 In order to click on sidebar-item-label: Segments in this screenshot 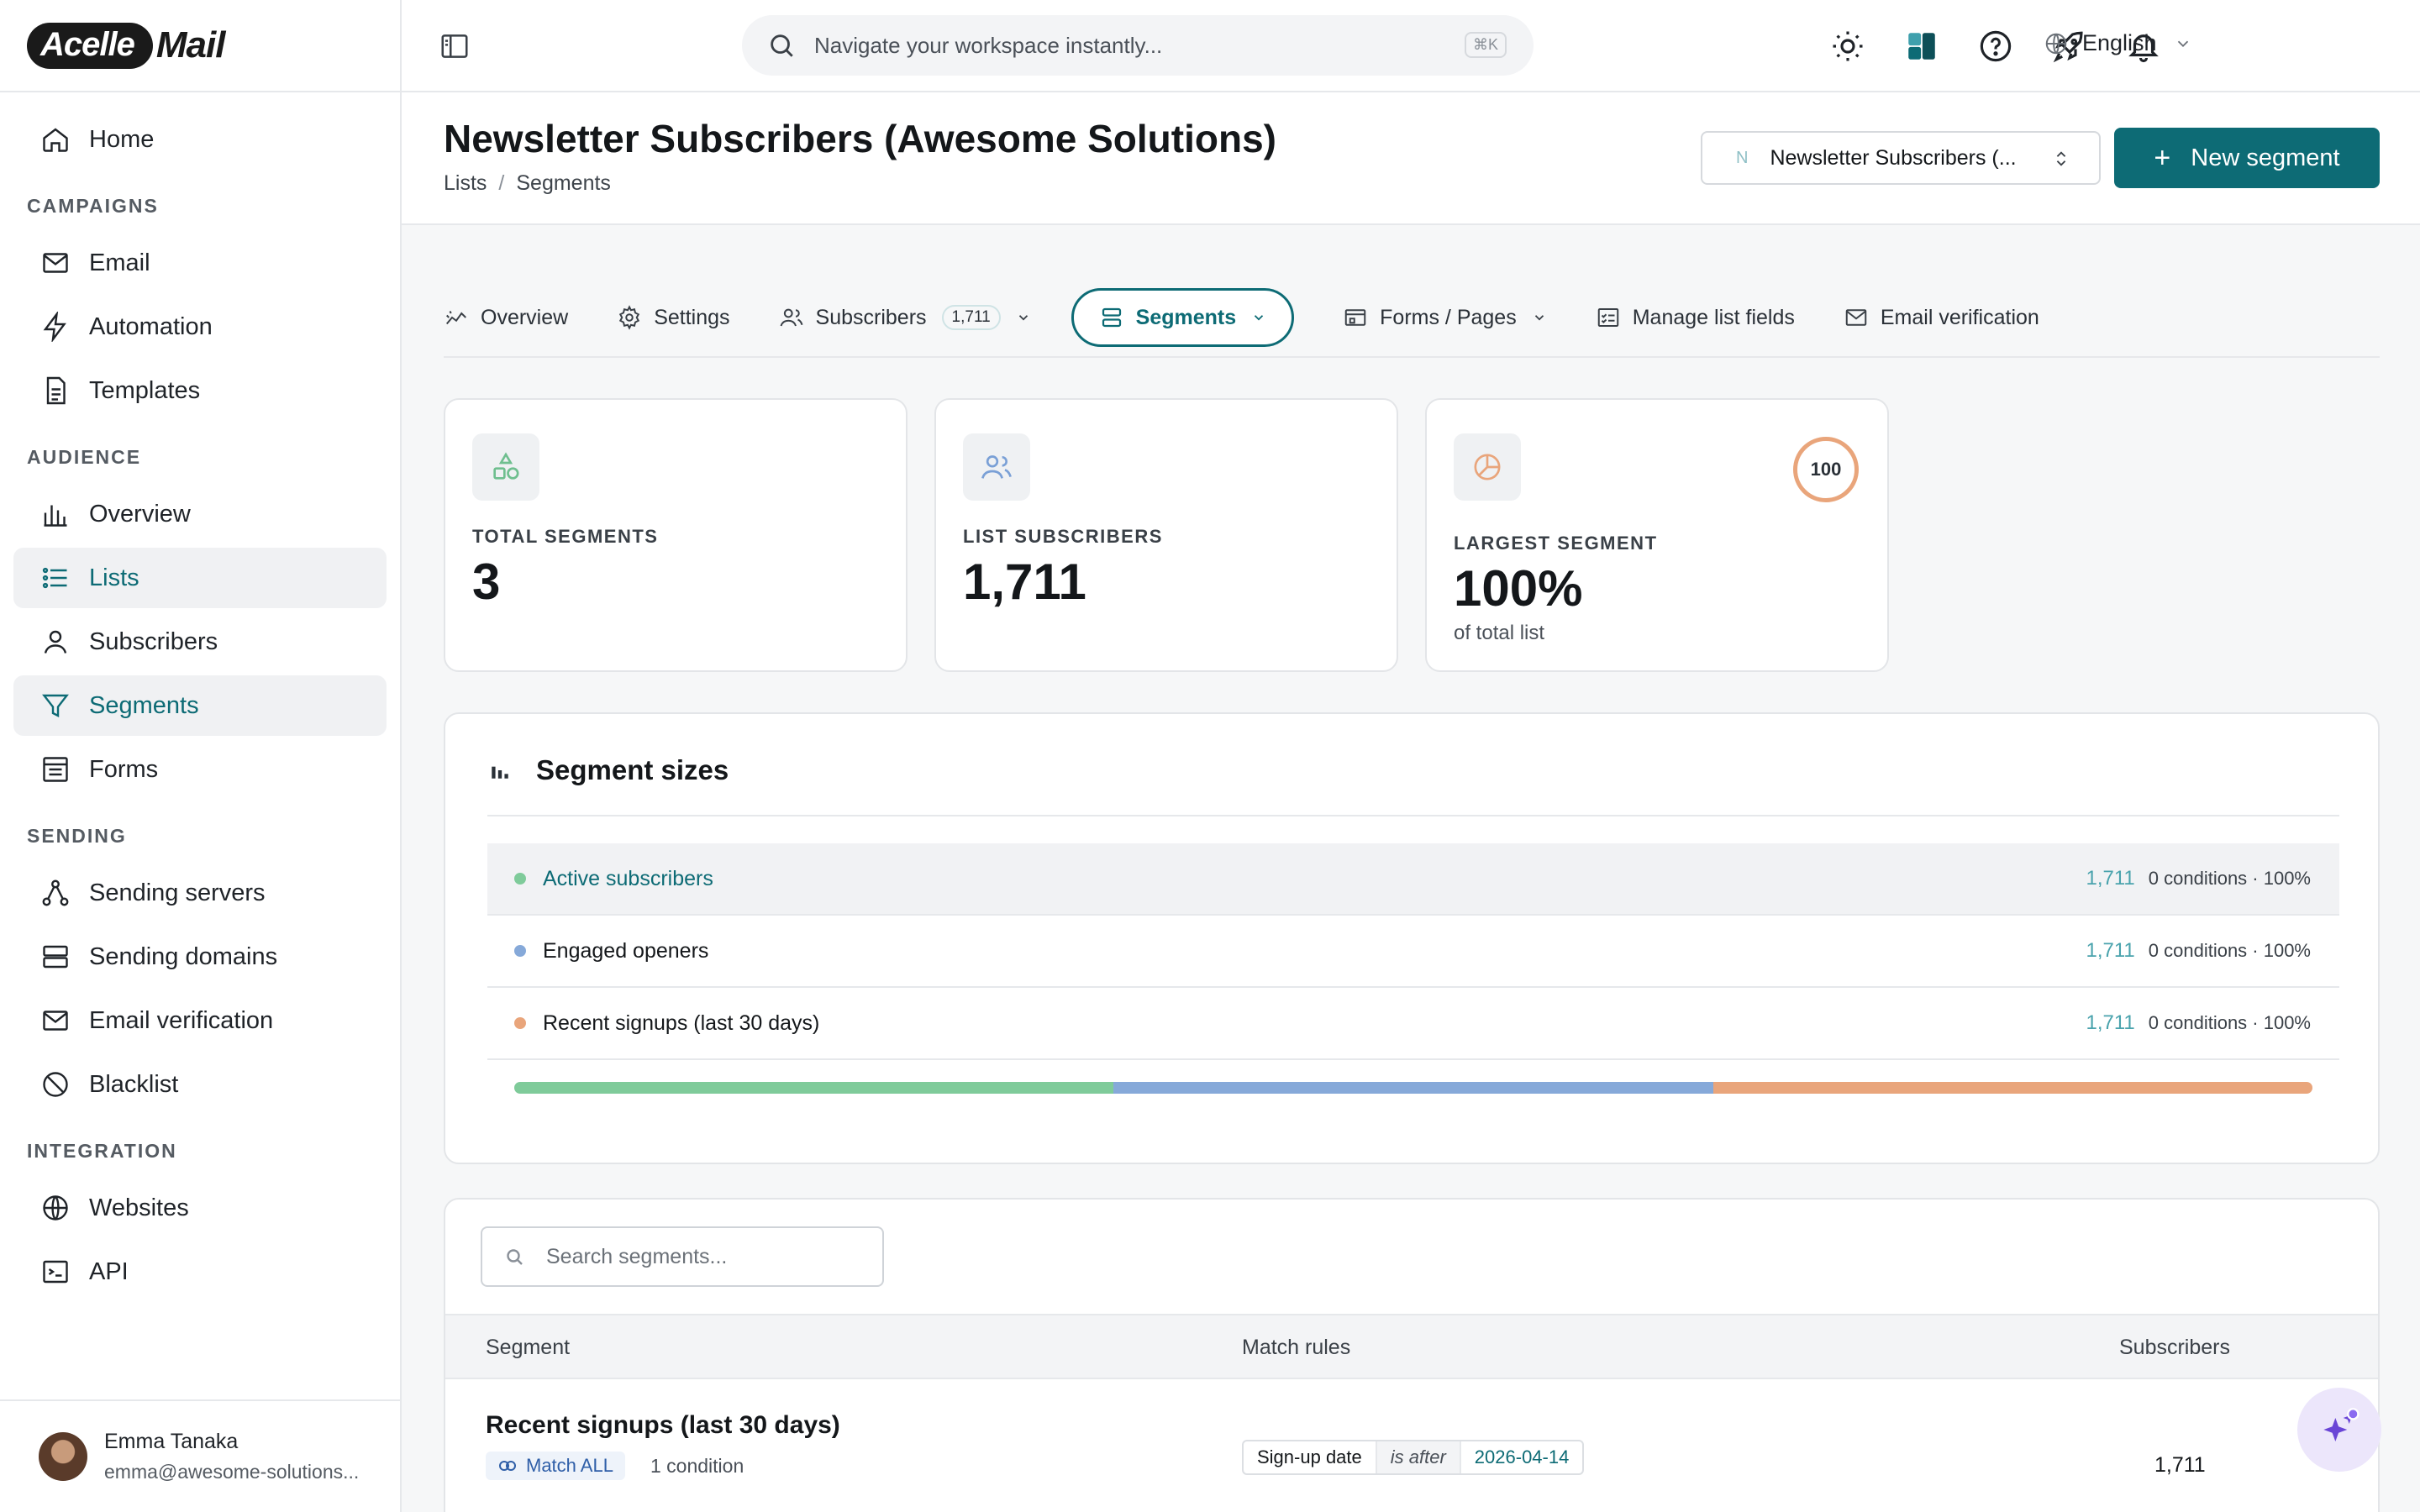, I will do `click(144, 705)`.